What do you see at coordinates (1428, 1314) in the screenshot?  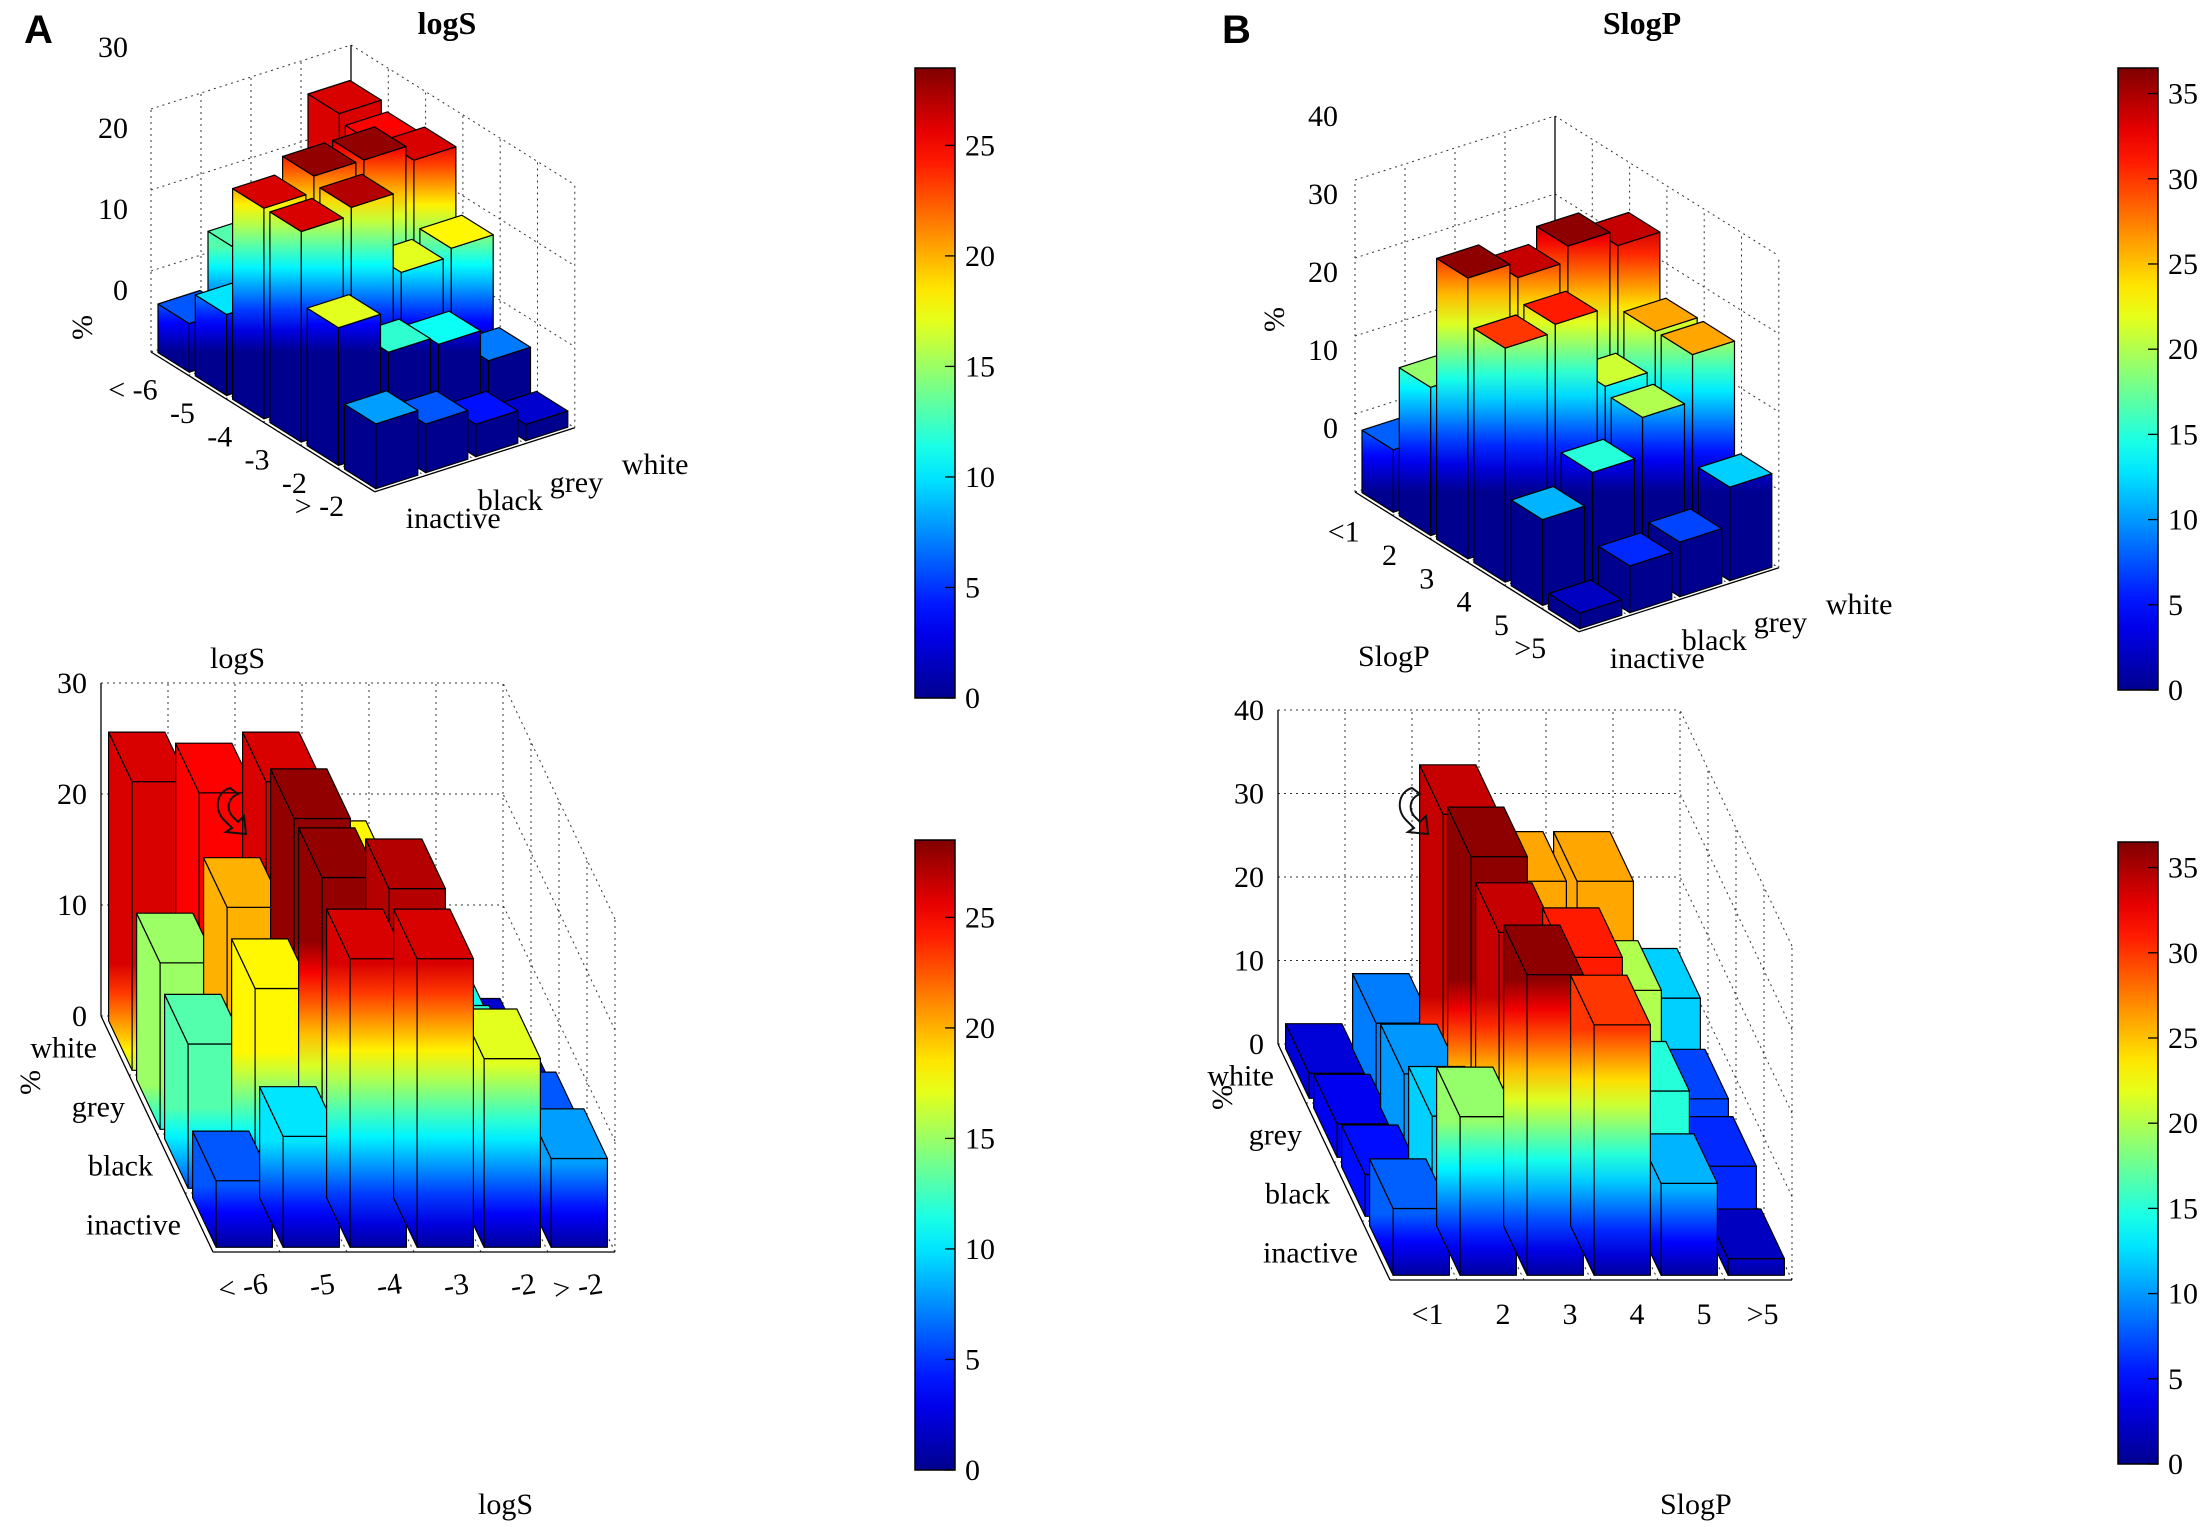 I see `x-tick-label: <1` at bounding box center [1428, 1314].